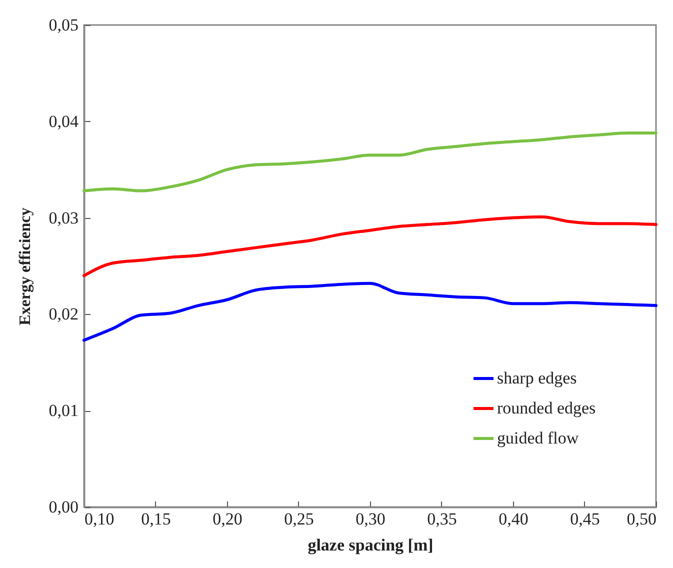 Image resolution: width=673 pixels, height=568 pixels. Describe the element at coordinates (63, 507) in the screenshot. I see `y-tick-label: 0,00` at that location.